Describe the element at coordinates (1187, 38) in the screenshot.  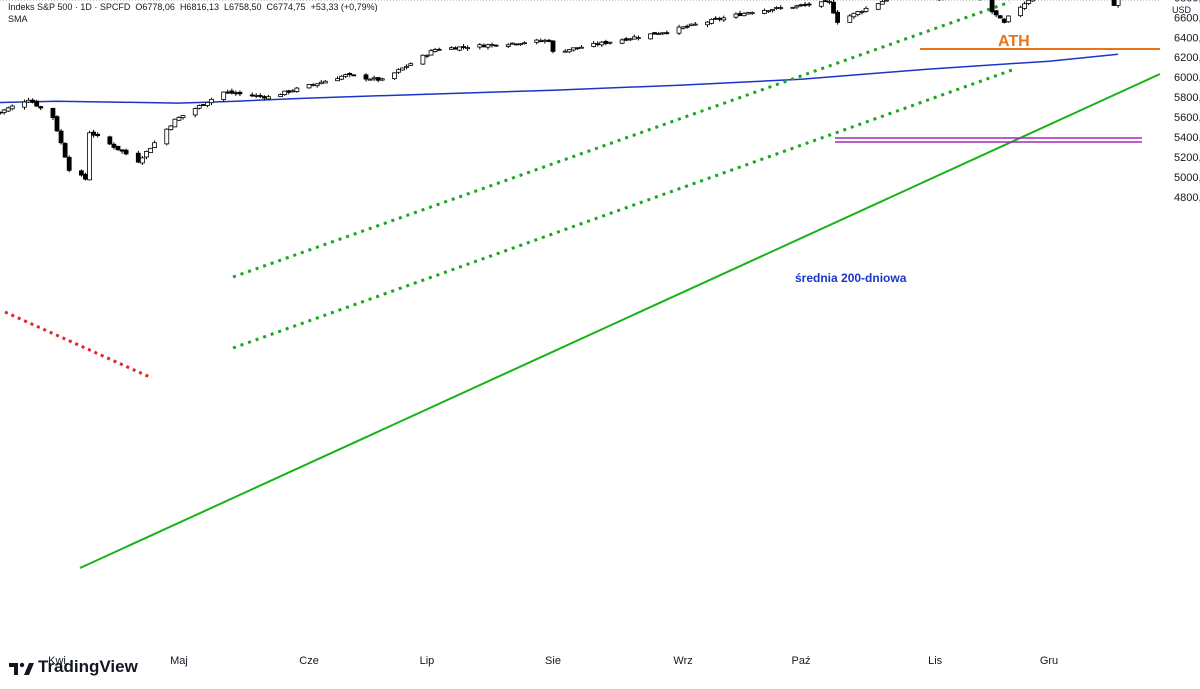
I see `y-tick-label: 6400,` at that location.